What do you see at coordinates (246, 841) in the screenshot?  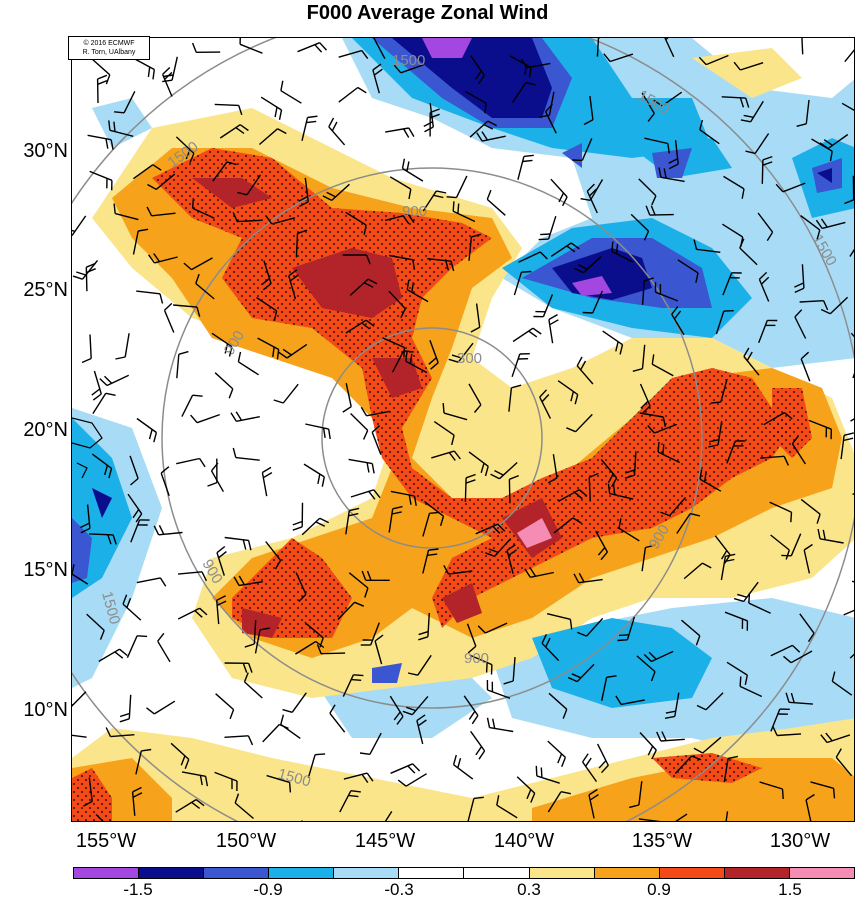 I see `lon-label: 150°W` at bounding box center [246, 841].